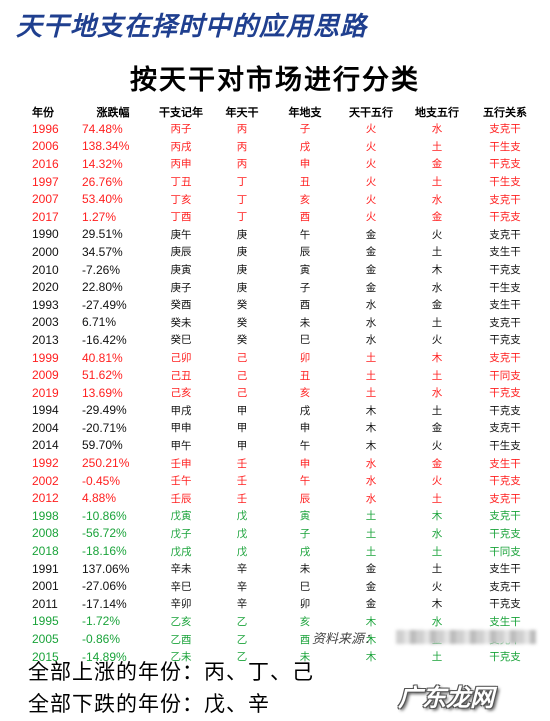 The width and height of the screenshot is (550, 721). What do you see at coordinates (181, 569) in the screenshot?
I see `cell-ganzhi: 辛未` at bounding box center [181, 569].